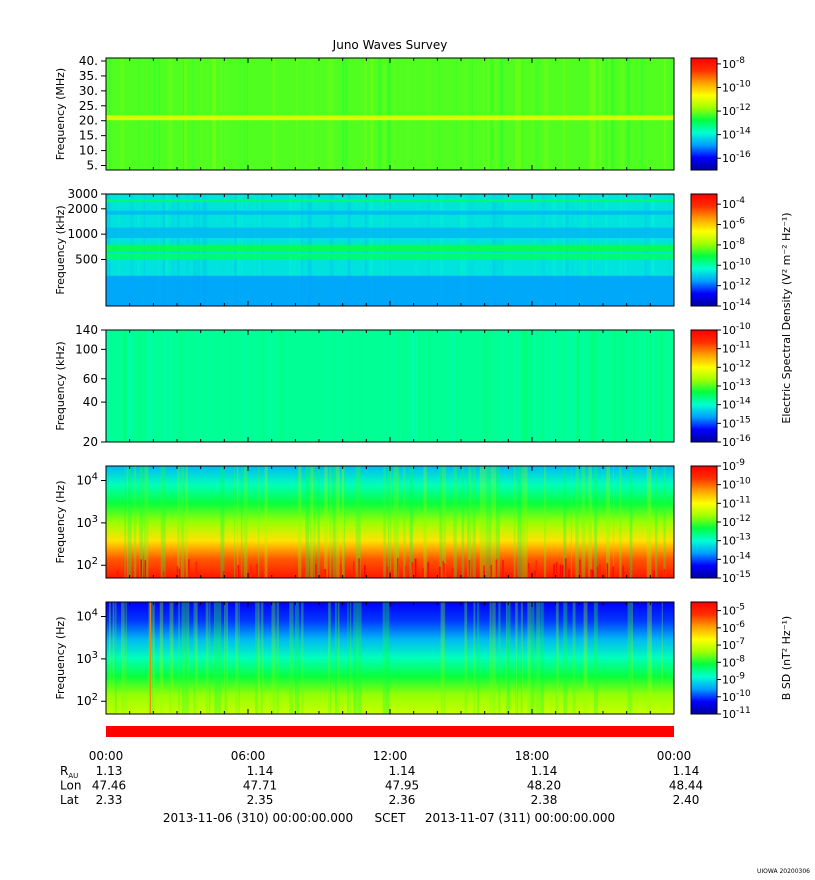 The width and height of the screenshot is (815, 880). I want to click on y-tick-label: 40., so click(88, 61).